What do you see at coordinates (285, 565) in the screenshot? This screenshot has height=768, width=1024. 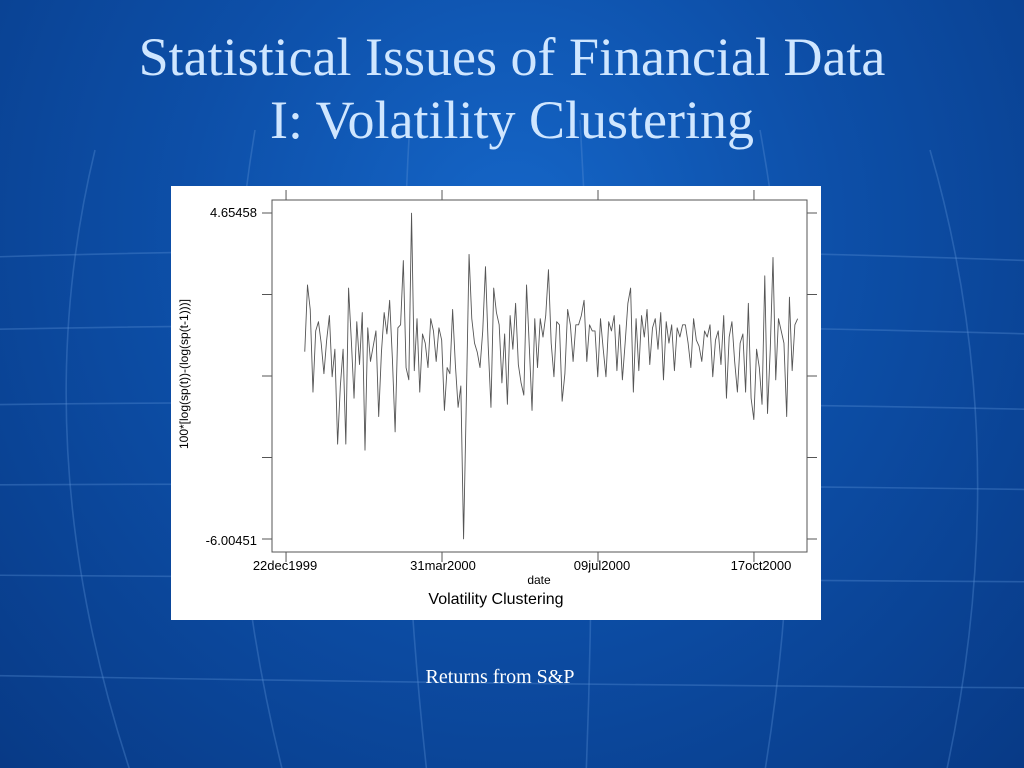 I see `x-tick-label-1: 22dec1999` at bounding box center [285, 565].